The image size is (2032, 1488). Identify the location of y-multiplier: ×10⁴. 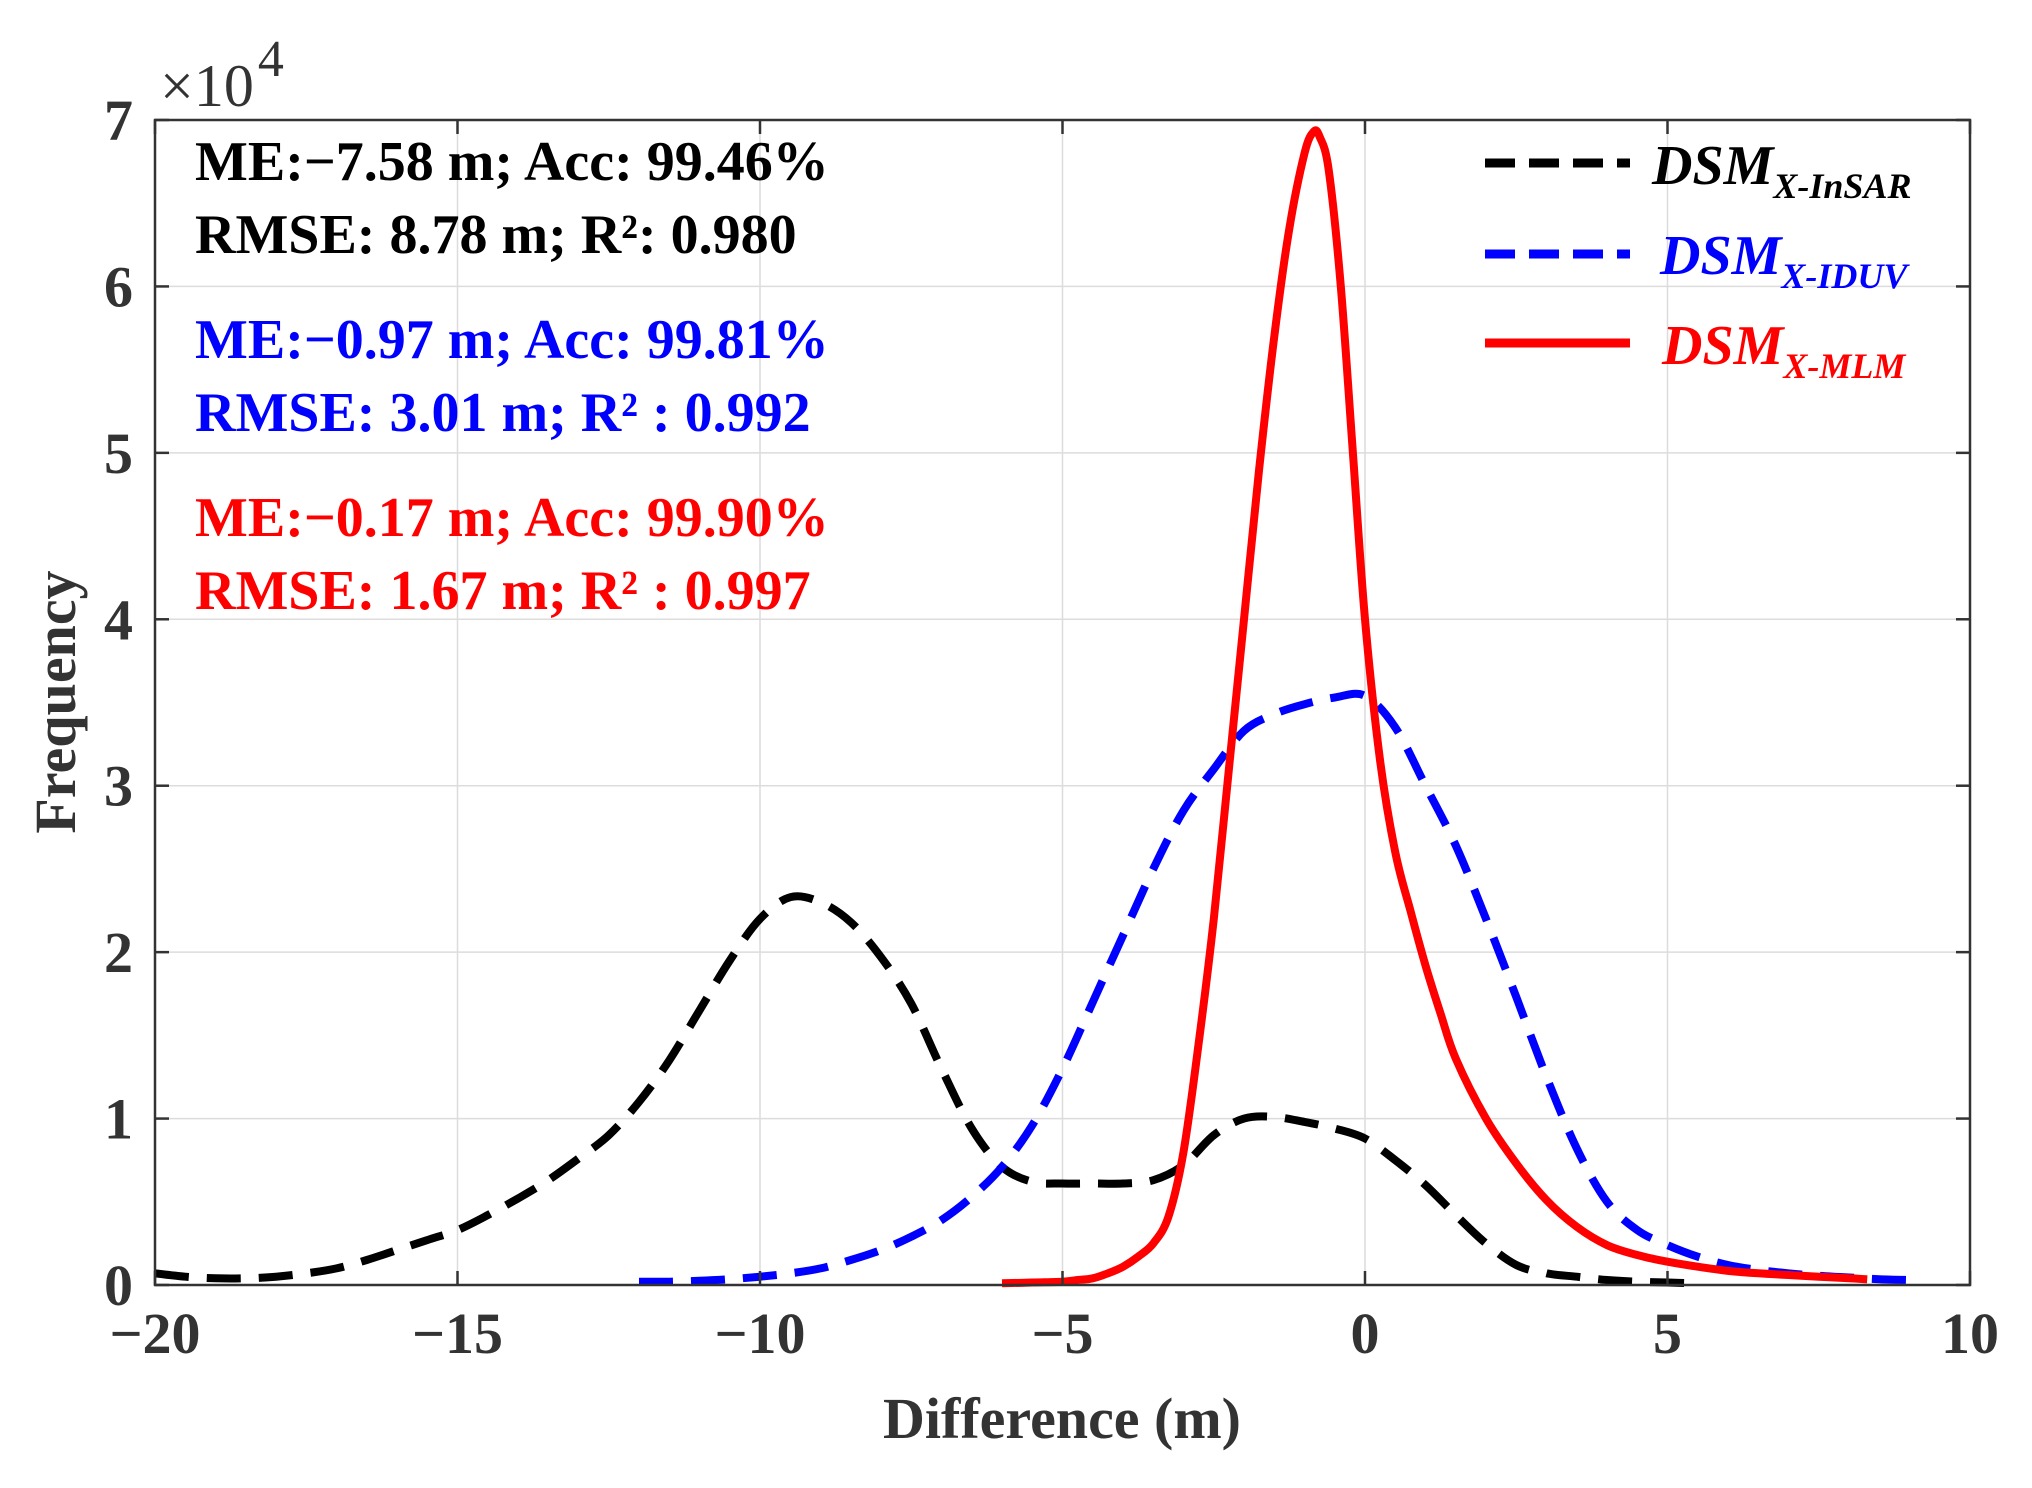
(222, 75).